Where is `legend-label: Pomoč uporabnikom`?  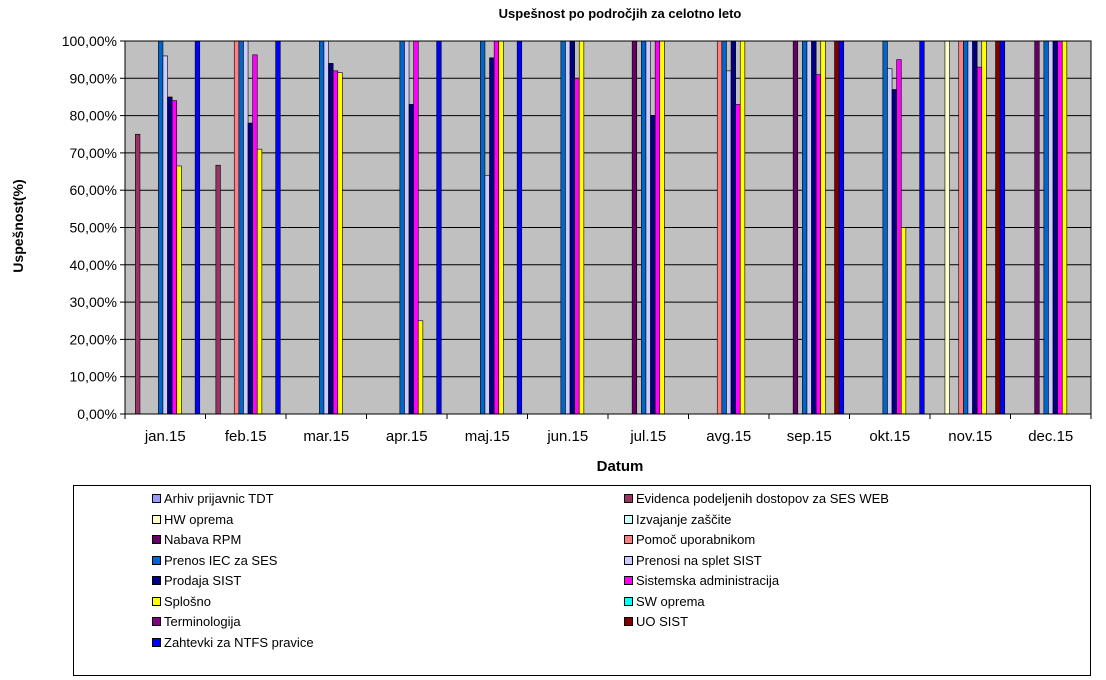 legend-label: Pomoč uporabnikom is located at coordinates (696, 539).